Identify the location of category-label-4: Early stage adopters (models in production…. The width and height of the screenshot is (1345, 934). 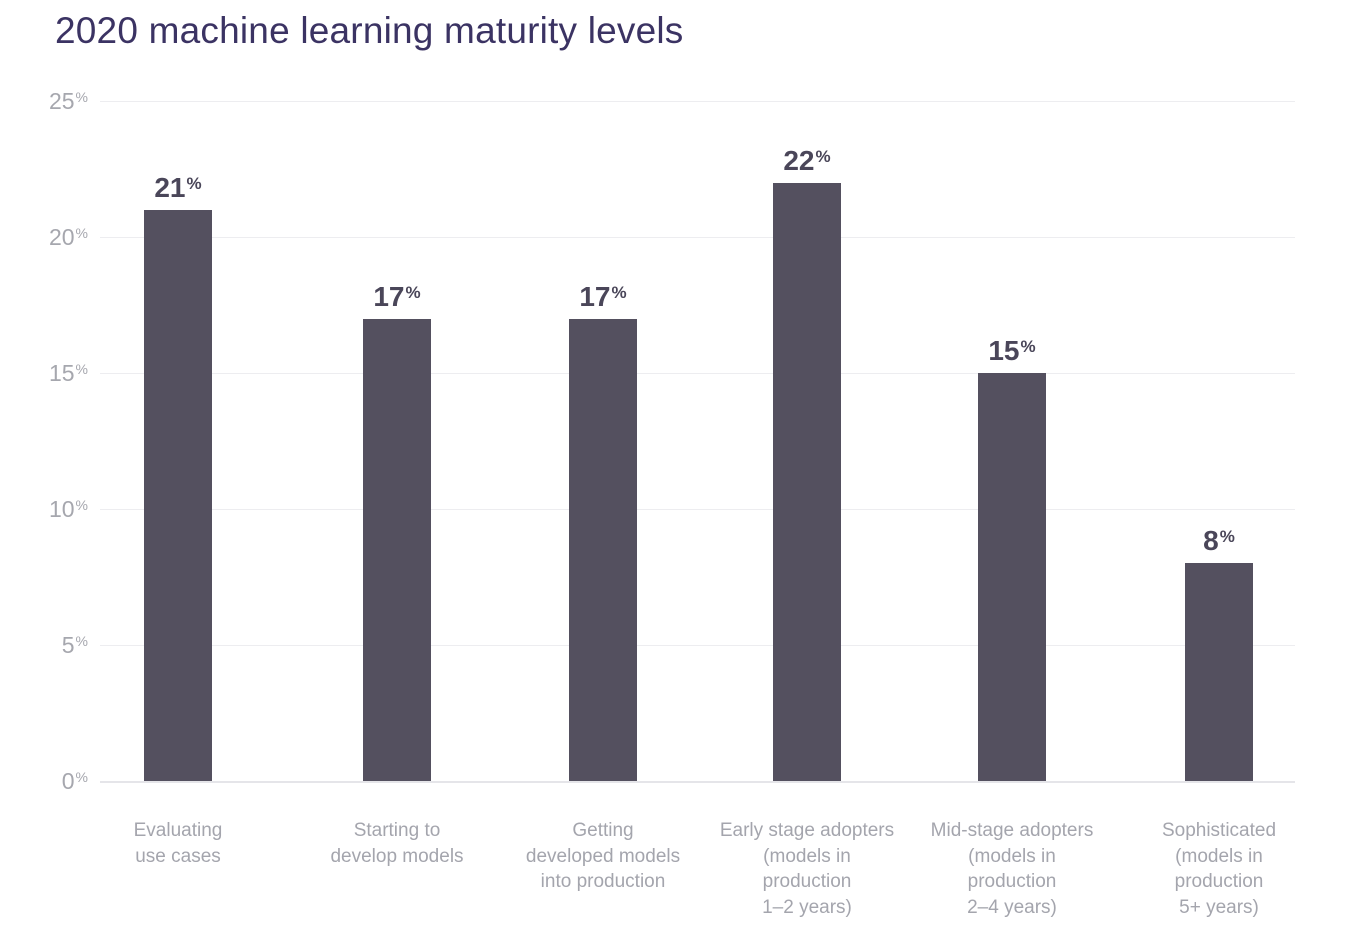
(807, 869).